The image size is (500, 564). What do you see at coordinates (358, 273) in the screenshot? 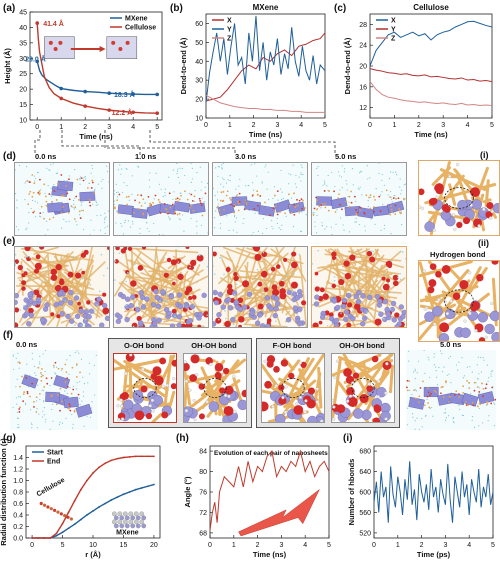
I see `cellulose-chain` at bounding box center [358, 273].